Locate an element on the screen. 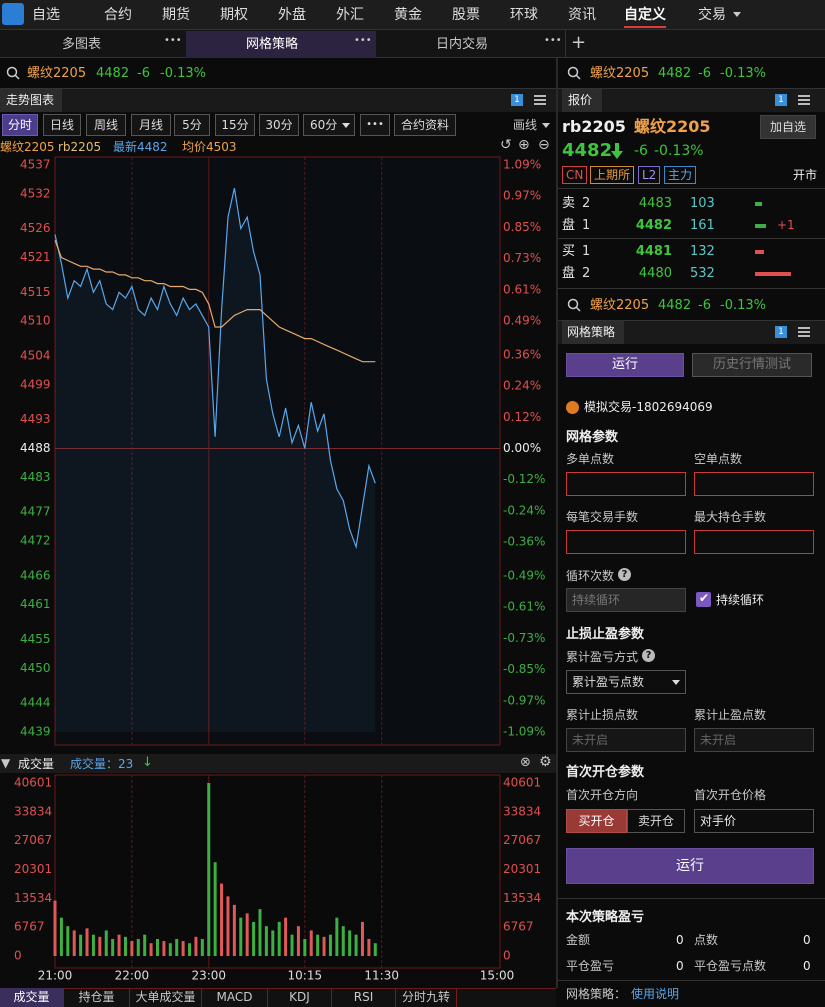 The image size is (825, 1007). period-btn: 15分 is located at coordinates (235, 125).